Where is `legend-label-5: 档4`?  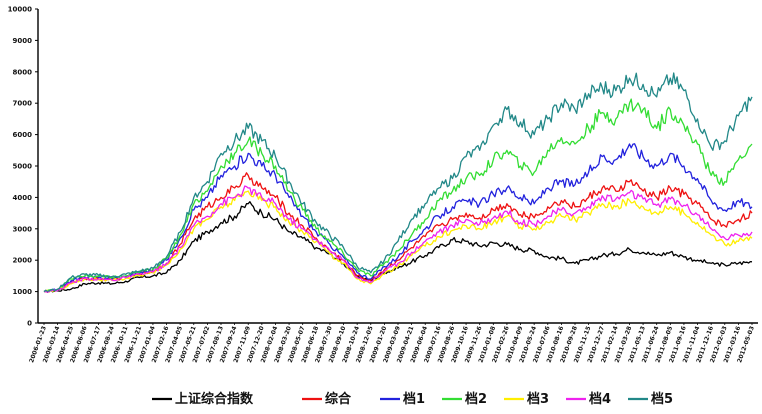 legend-label-5: 档4 is located at coordinates (600, 399).